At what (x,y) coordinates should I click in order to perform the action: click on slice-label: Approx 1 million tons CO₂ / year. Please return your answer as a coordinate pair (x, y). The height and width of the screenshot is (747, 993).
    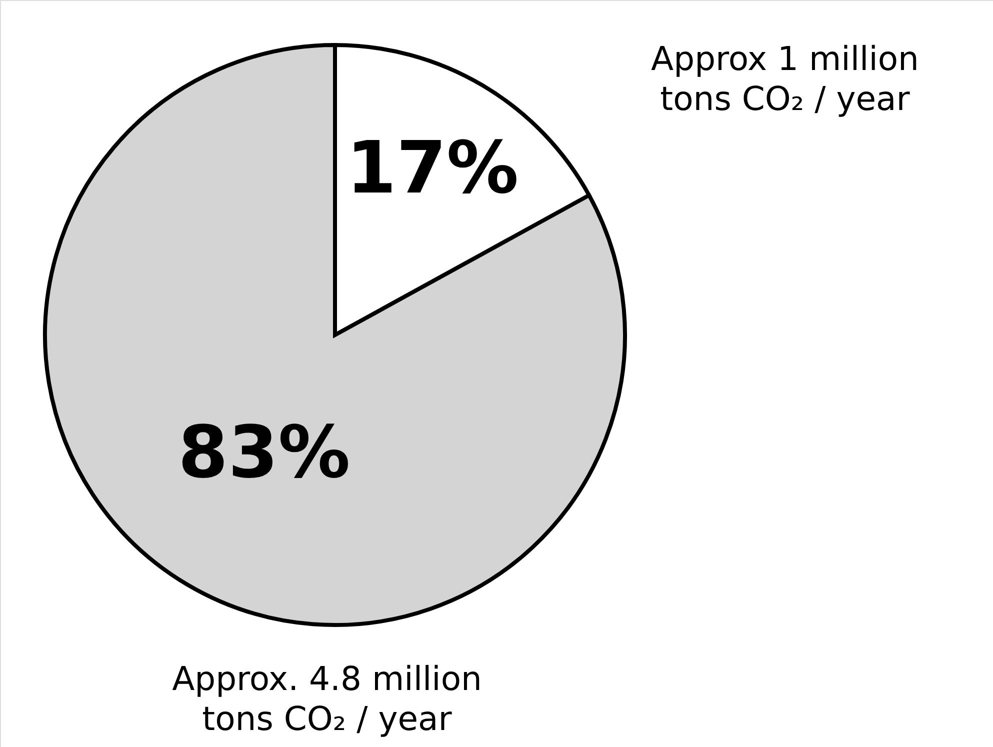
    Looking at the image, I should click on (785, 78).